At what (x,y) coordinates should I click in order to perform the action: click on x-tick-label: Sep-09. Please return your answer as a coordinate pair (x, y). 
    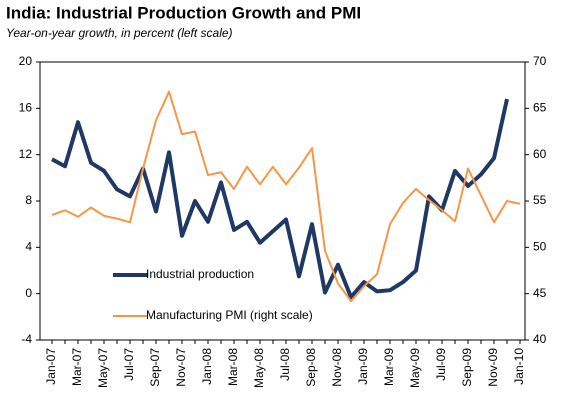
    Looking at the image, I should click on (467, 367).